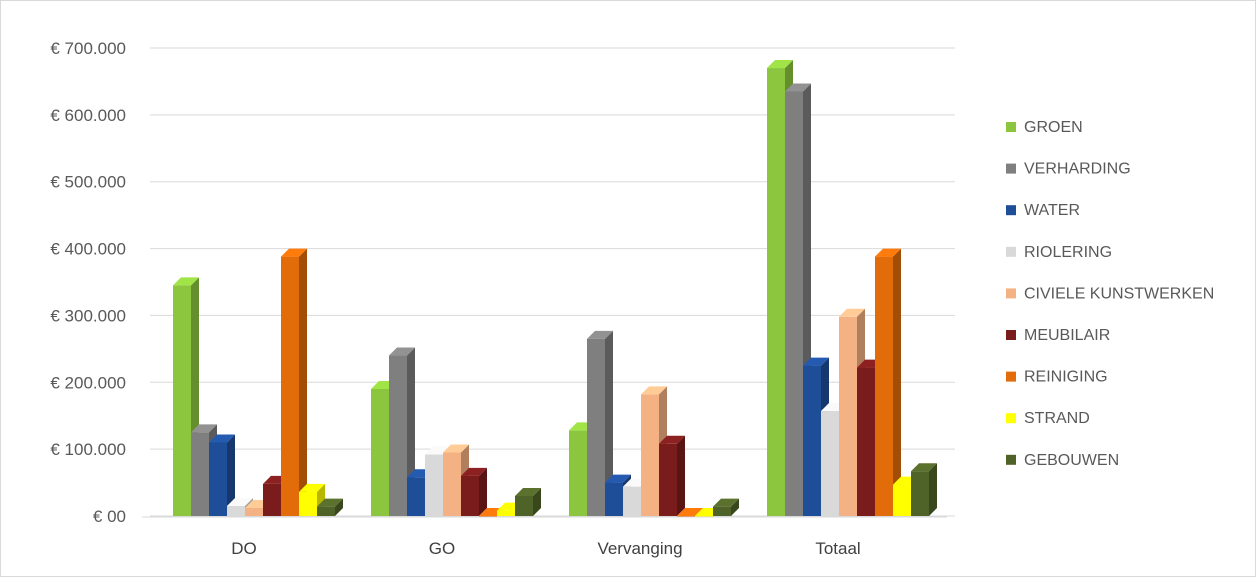  Describe the element at coordinates (1067, 335) in the screenshot. I see `legend-label: MEUBILAIR` at that location.